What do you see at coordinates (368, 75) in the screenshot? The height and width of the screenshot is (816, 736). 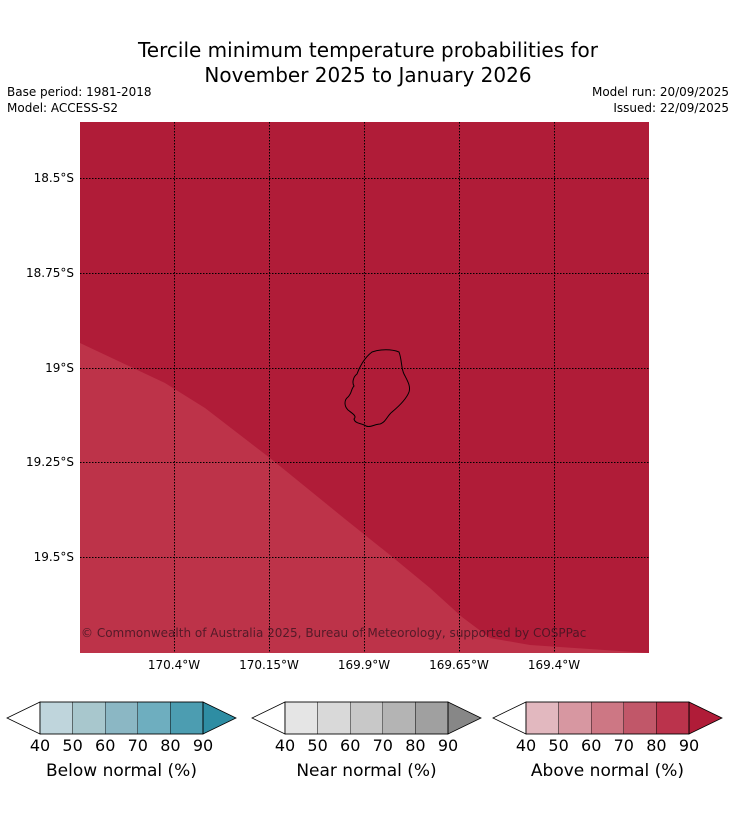 I see `title-line-2: November 2025 to January 2026` at bounding box center [368, 75].